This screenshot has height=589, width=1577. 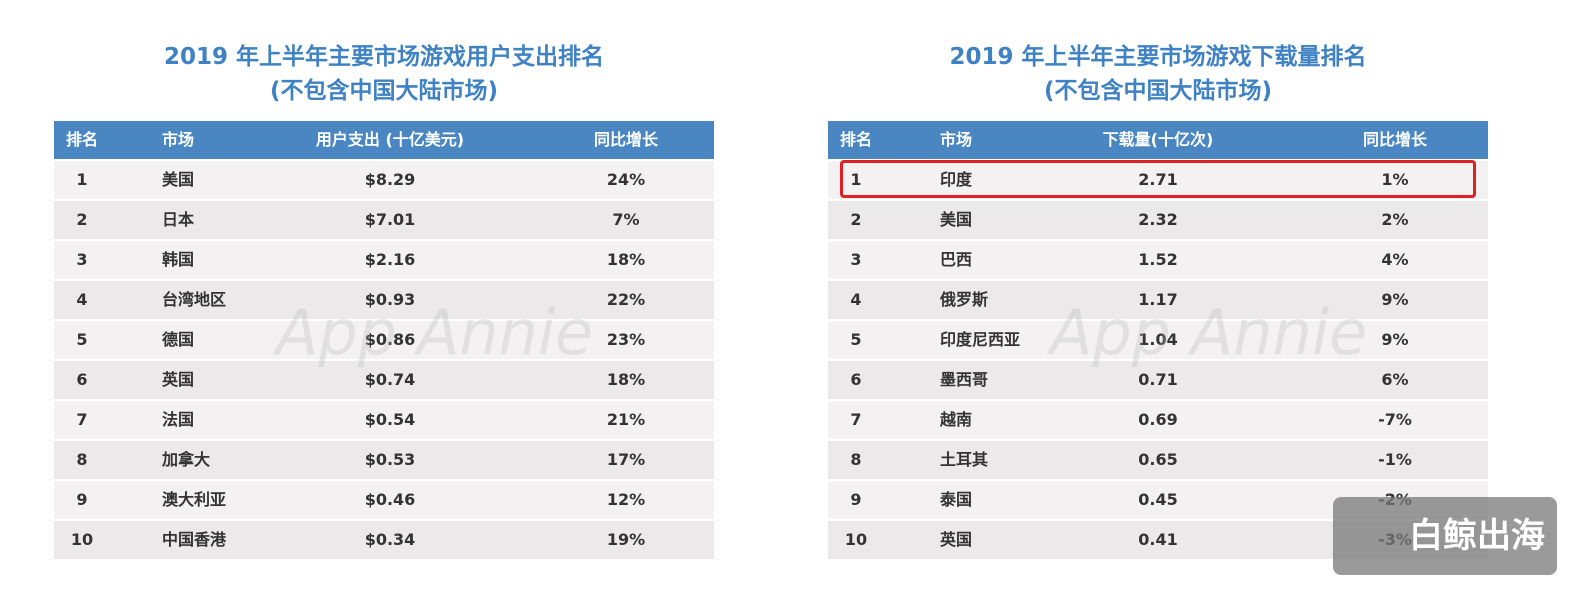 What do you see at coordinates (186, 459) in the screenshot?
I see `table-cell: 加拿大` at bounding box center [186, 459].